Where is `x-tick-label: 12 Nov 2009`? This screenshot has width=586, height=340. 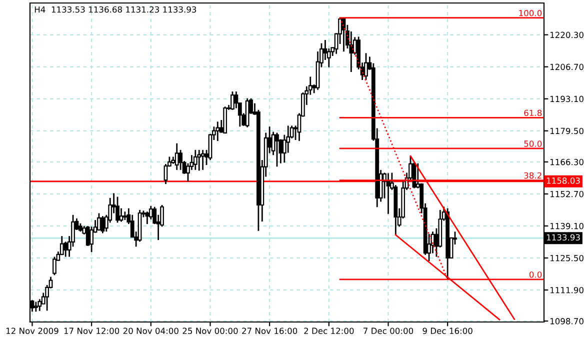 x-tick-label: 12 Nov 2009 is located at coordinates (32, 331).